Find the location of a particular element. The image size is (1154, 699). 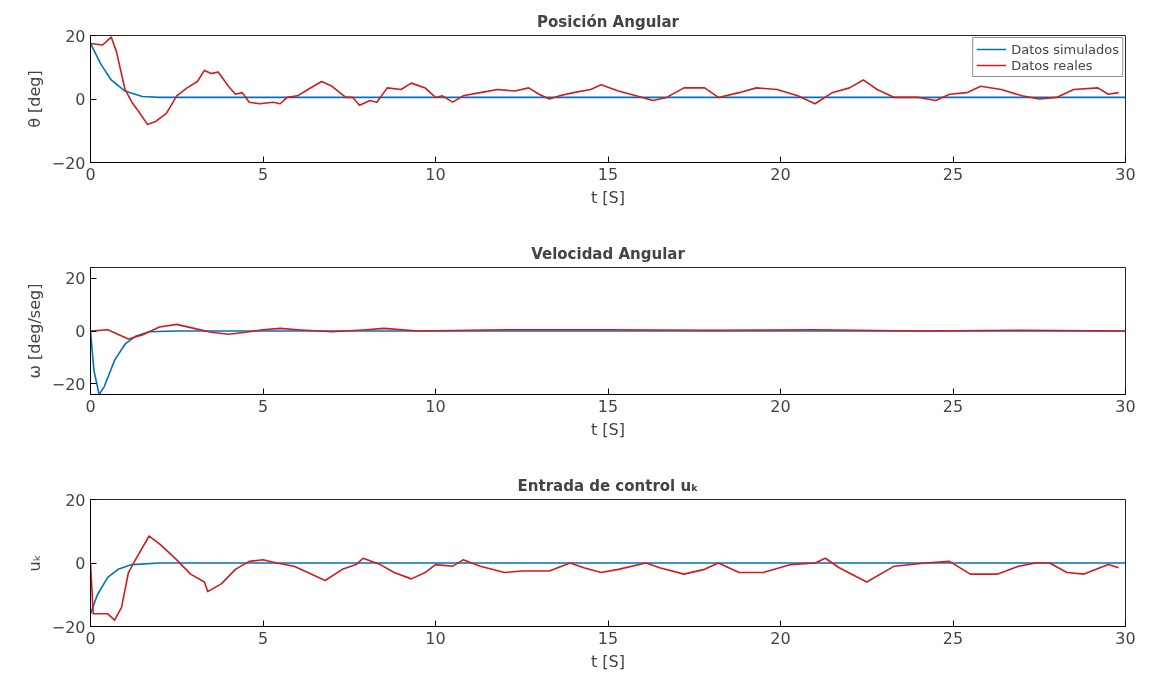

y-axis-title: uₖ is located at coordinates (34, 563).